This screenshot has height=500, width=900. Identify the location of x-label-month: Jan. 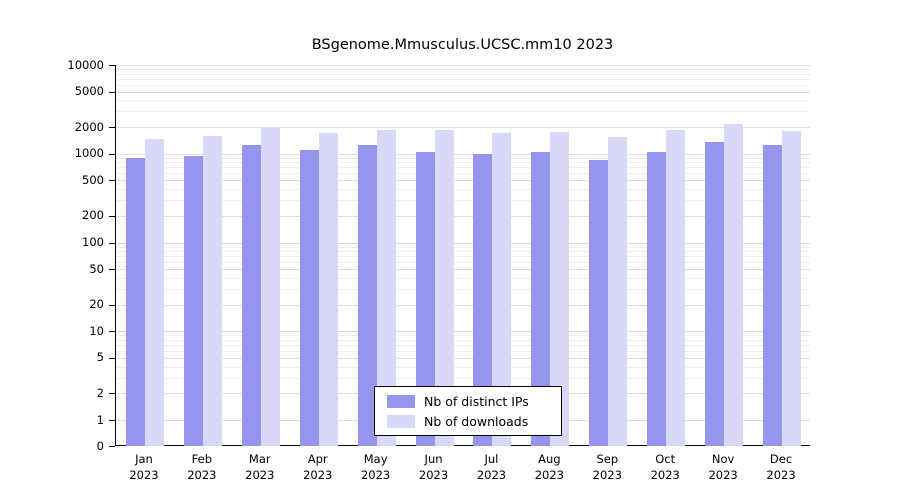
(144, 459).